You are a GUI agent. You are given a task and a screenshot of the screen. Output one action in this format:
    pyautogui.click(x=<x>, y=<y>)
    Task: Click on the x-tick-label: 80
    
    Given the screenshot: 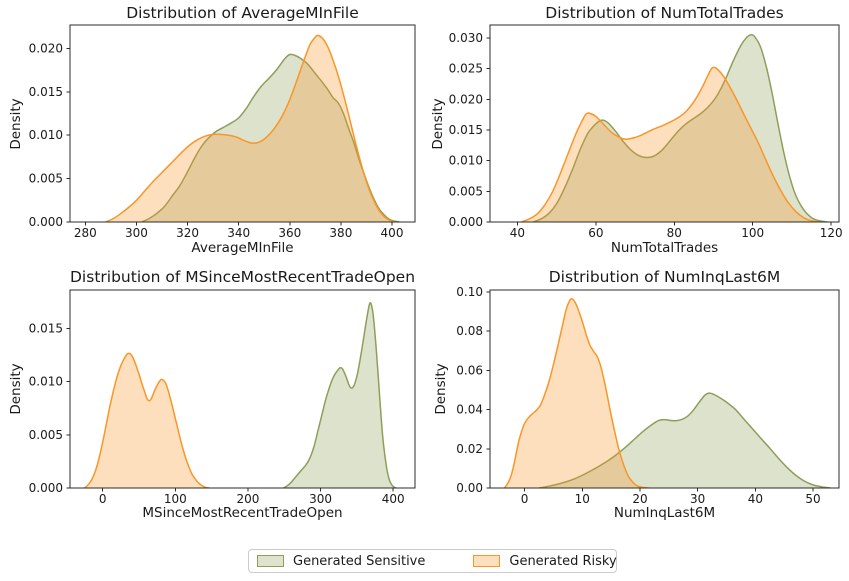 What is the action you would take?
    pyautogui.click(x=674, y=233)
    